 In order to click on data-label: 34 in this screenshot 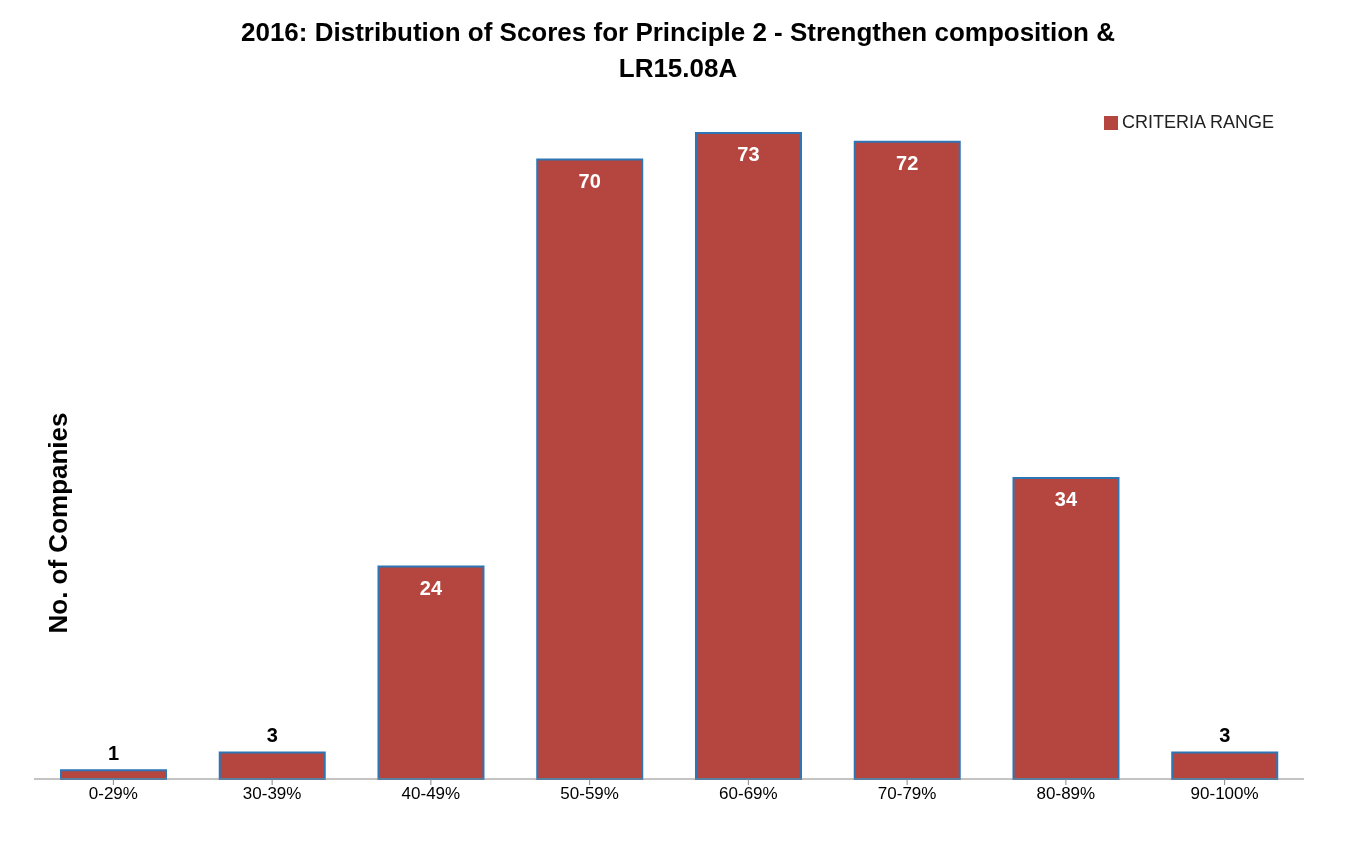, I will do `click(1066, 499)`.